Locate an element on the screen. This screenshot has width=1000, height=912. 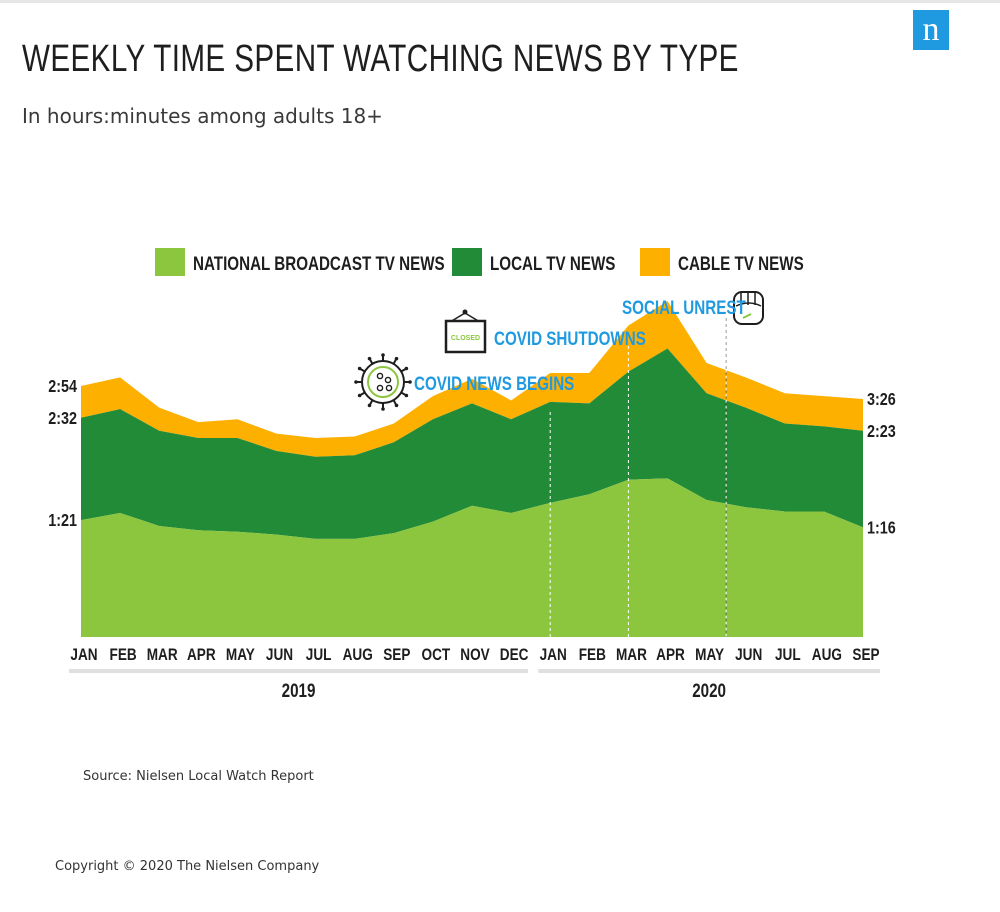
sign-closed-text: CLOSED is located at coordinates (465, 338).